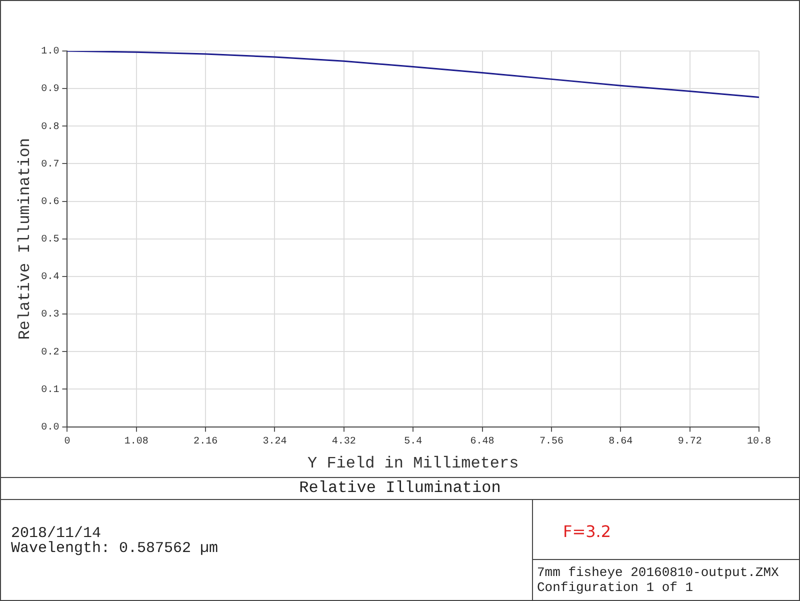 This screenshot has width=800, height=601. I want to click on x-tick-label: 7.56, so click(551, 442).